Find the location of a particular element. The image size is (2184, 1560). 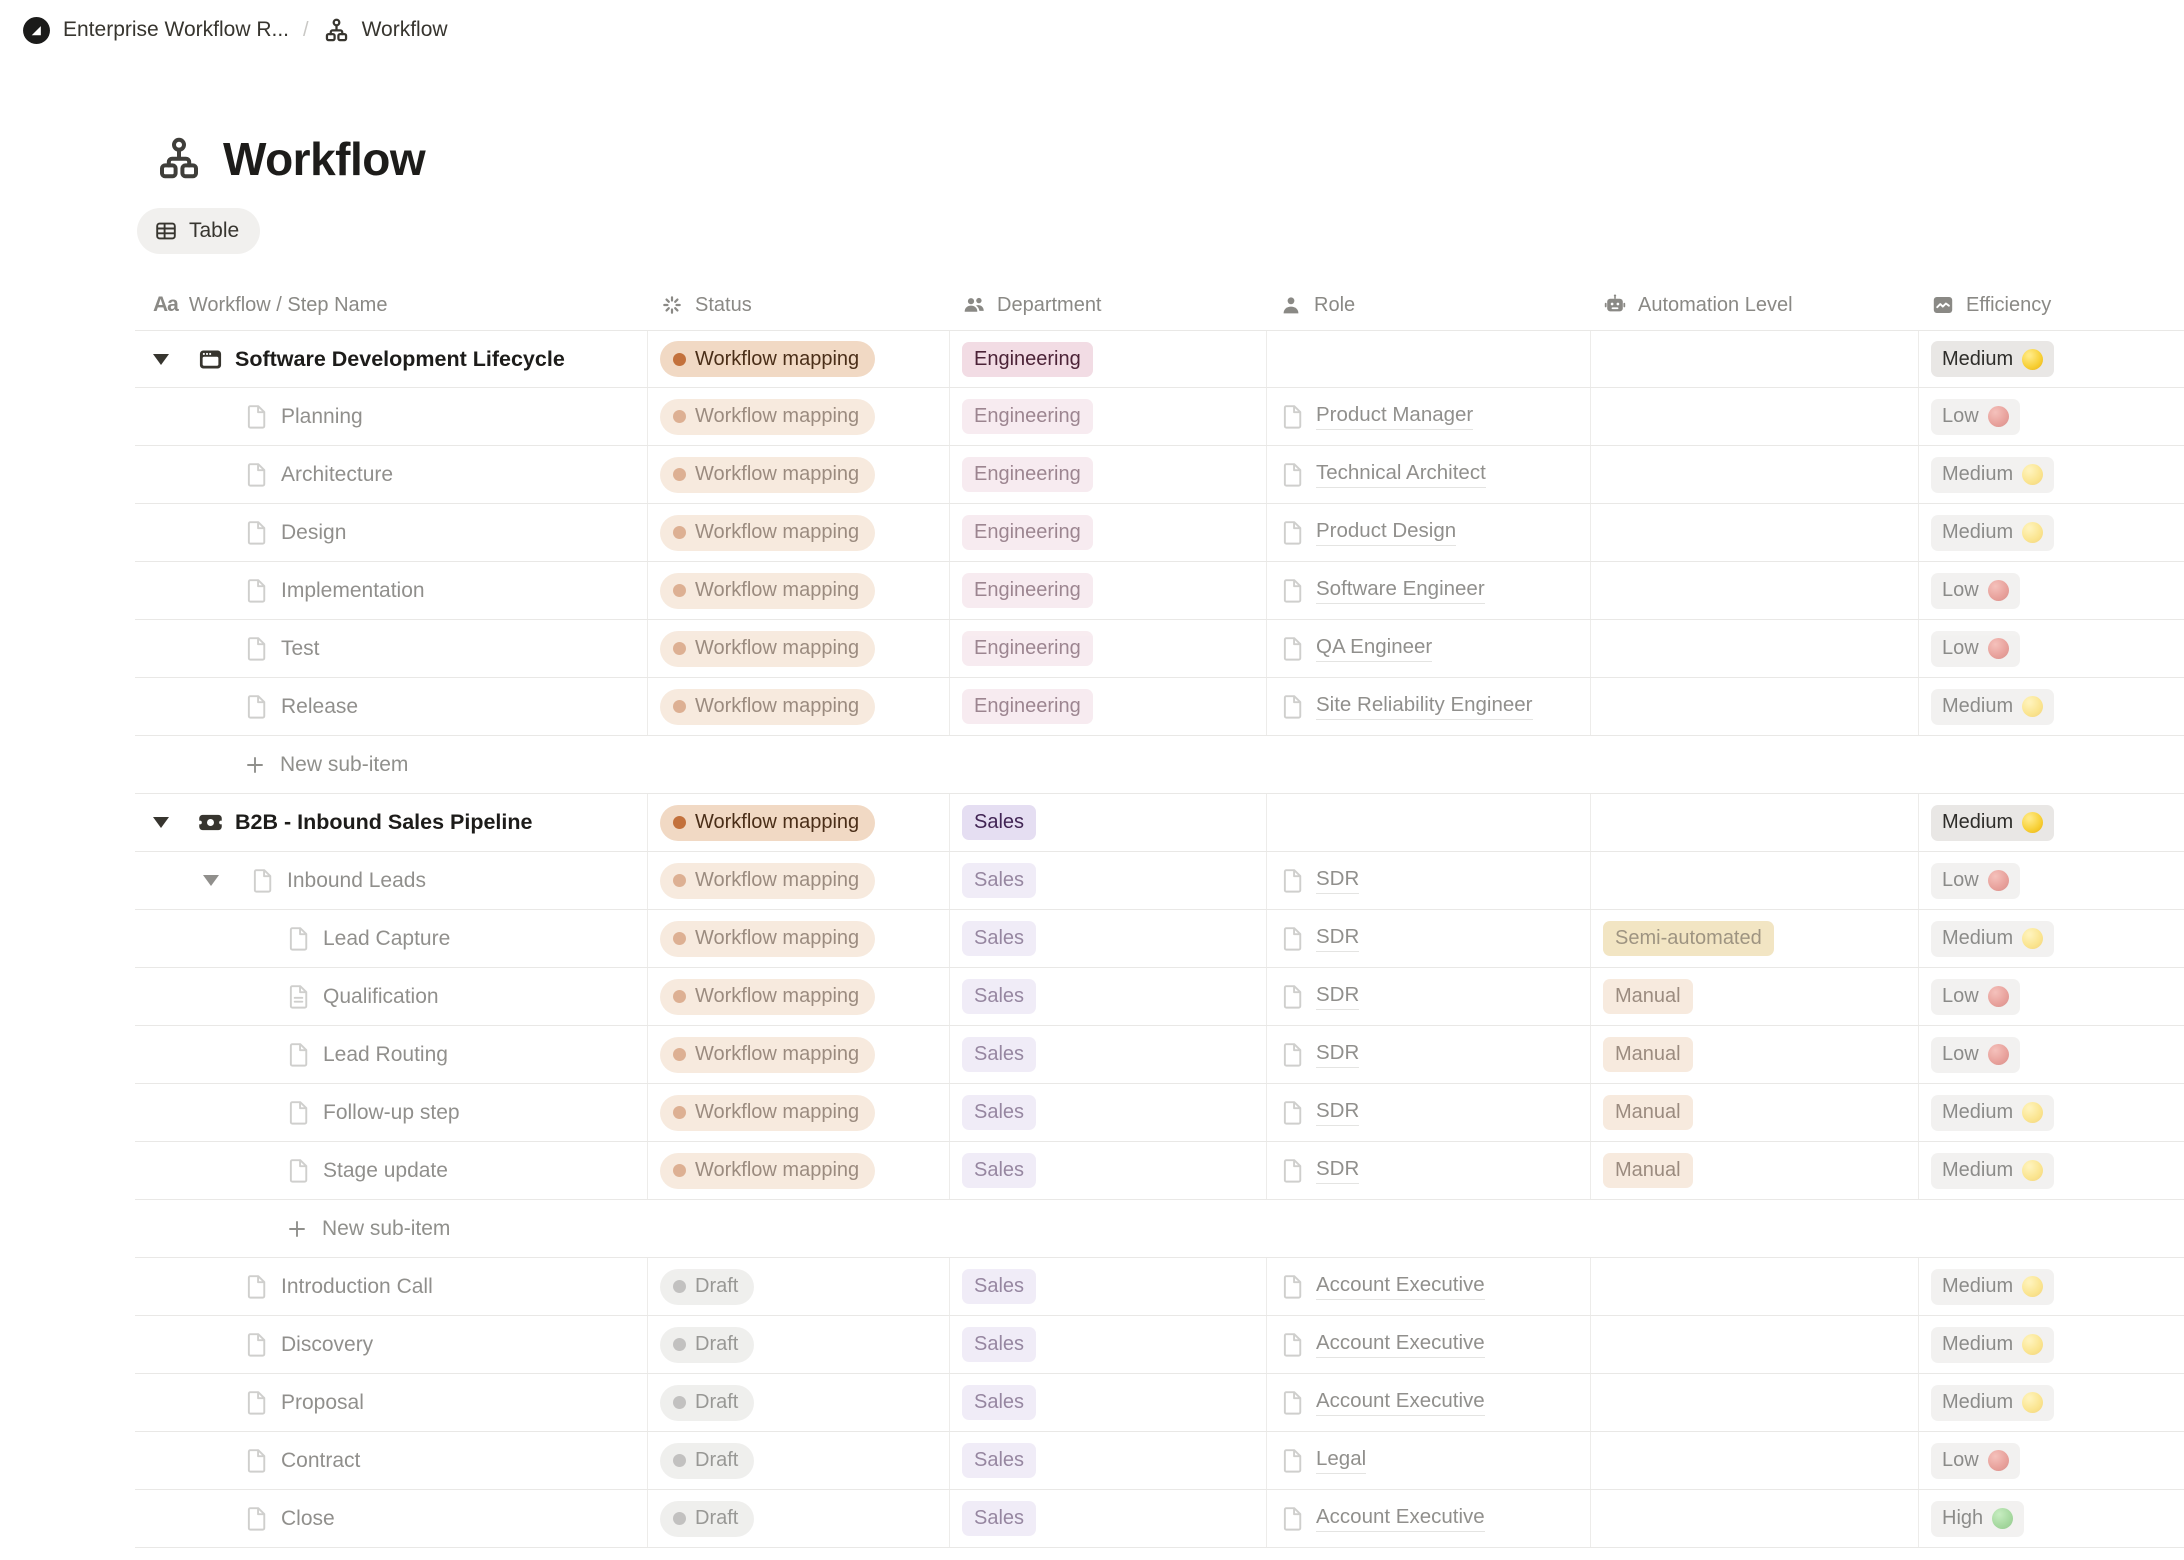

row-name-cell: Test is located at coordinates (391, 648).